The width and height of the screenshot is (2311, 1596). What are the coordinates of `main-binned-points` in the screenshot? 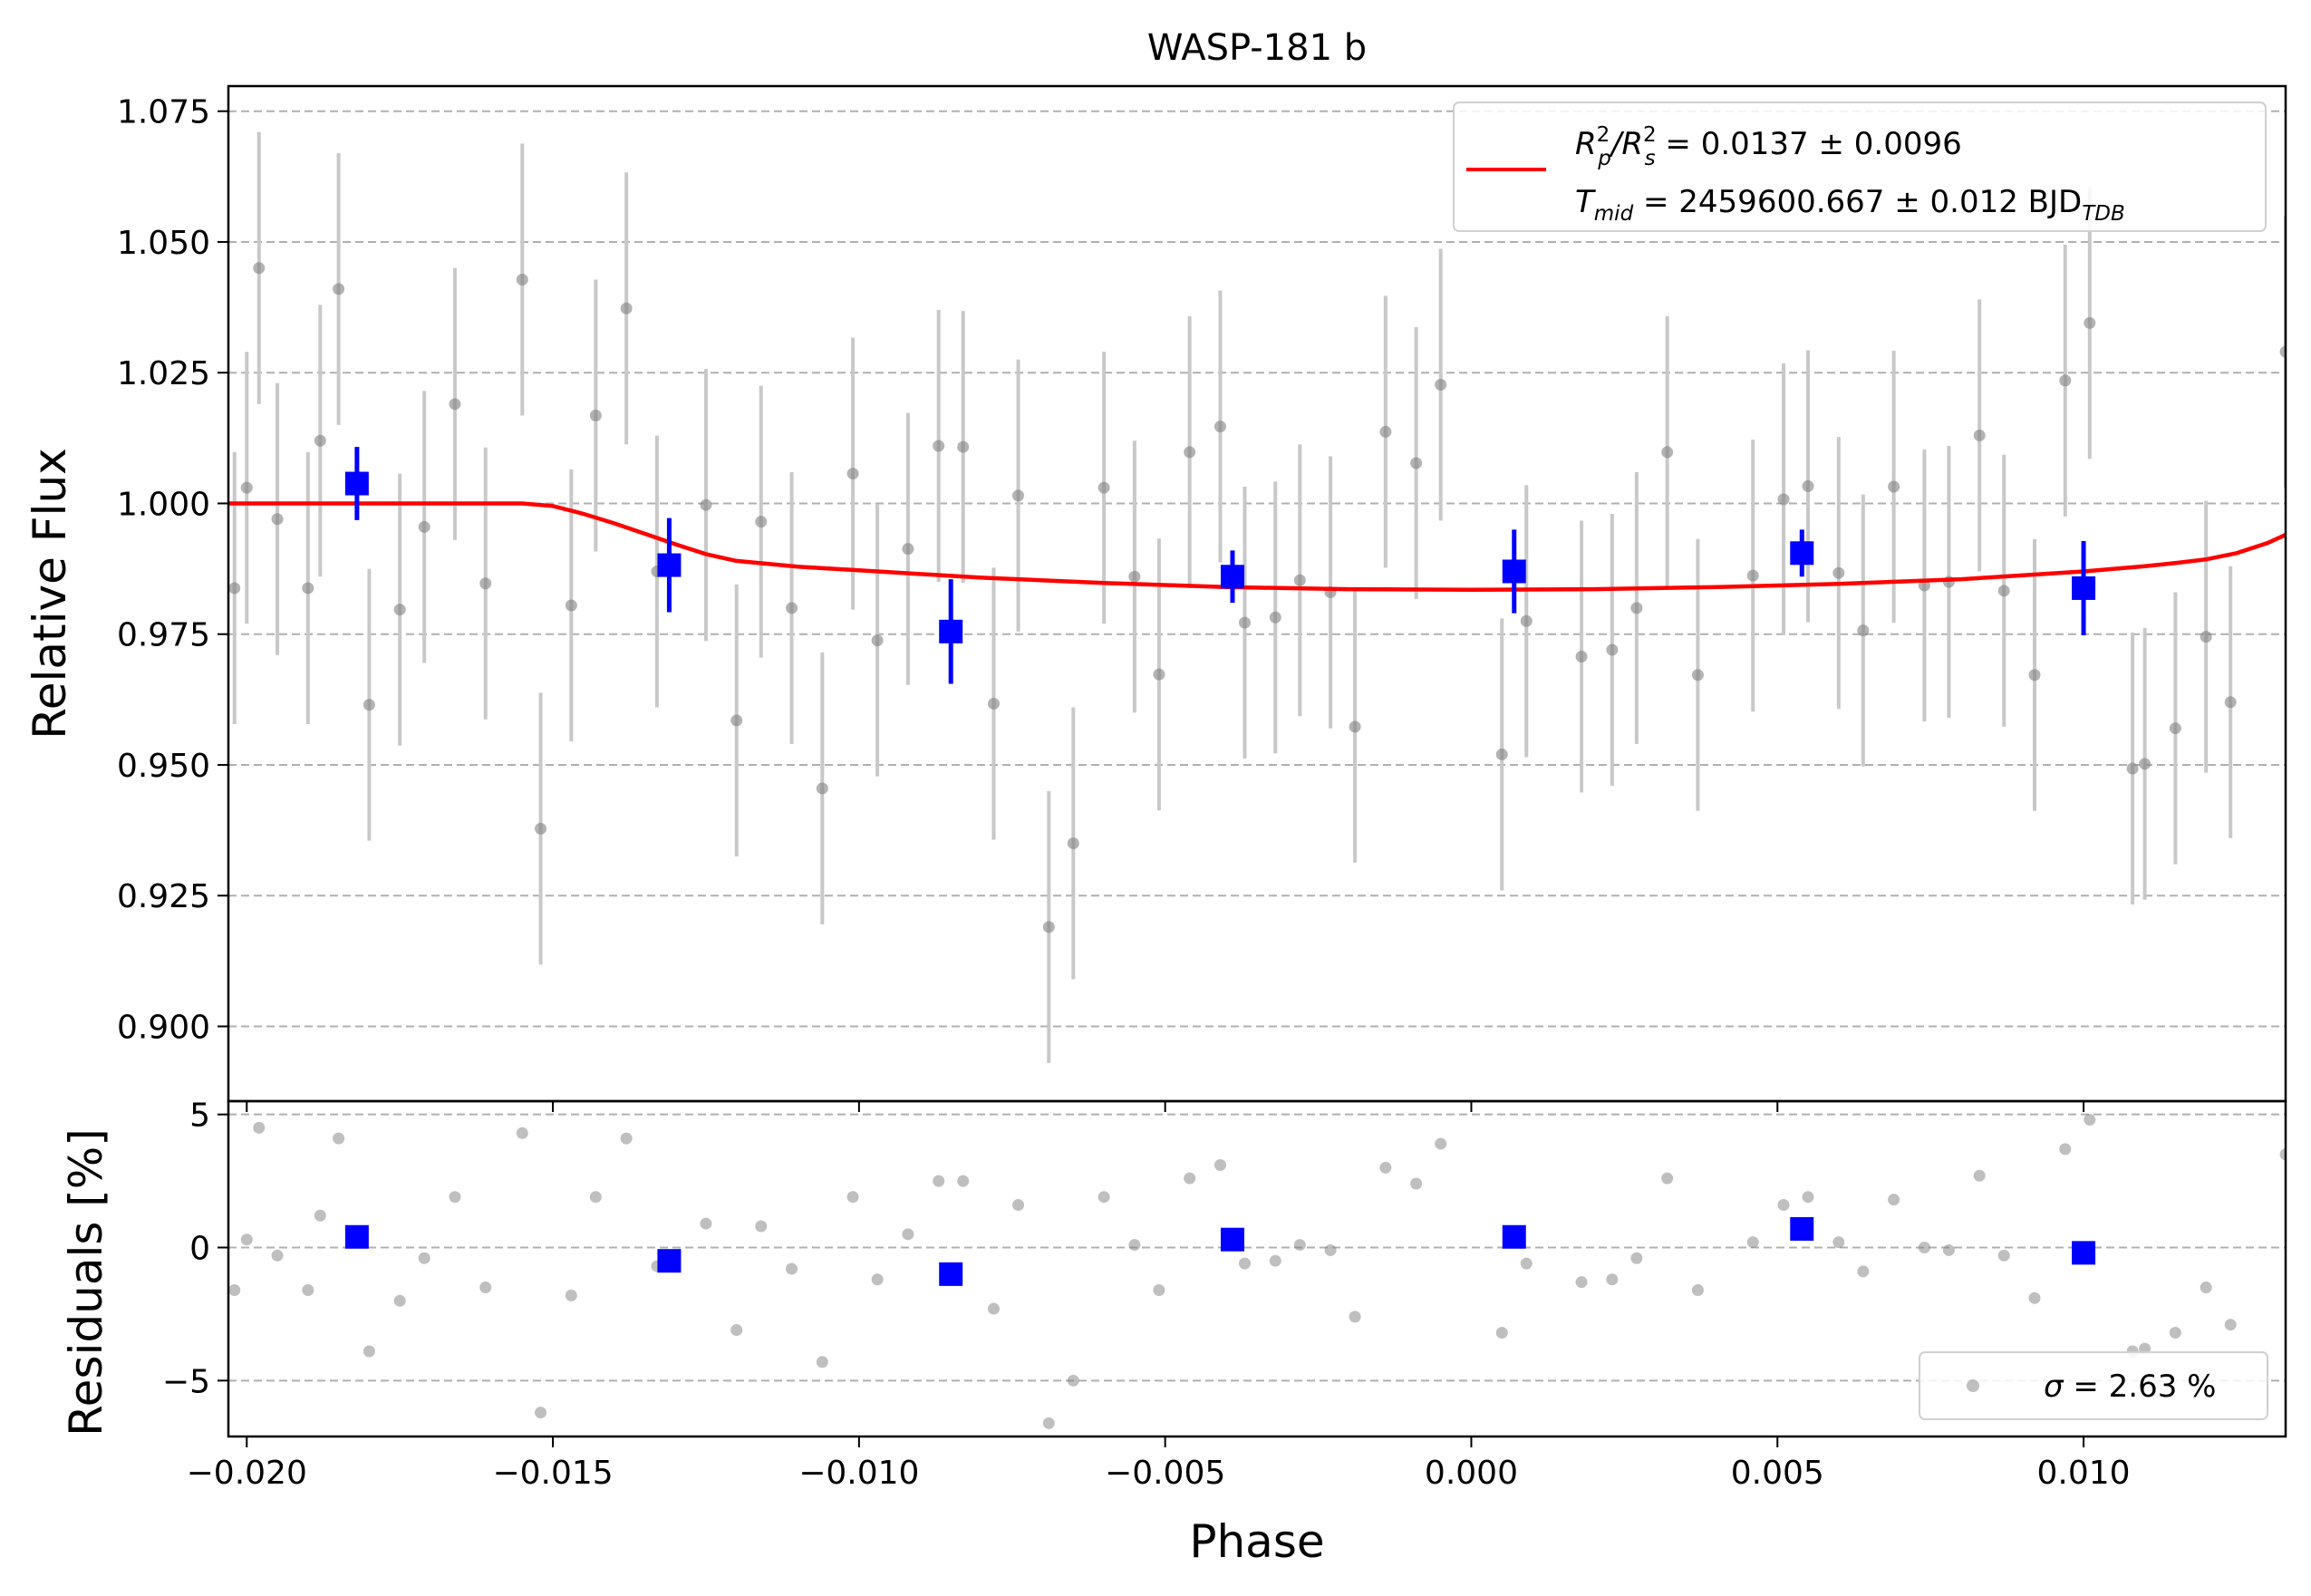 It's located at (1220, 565).